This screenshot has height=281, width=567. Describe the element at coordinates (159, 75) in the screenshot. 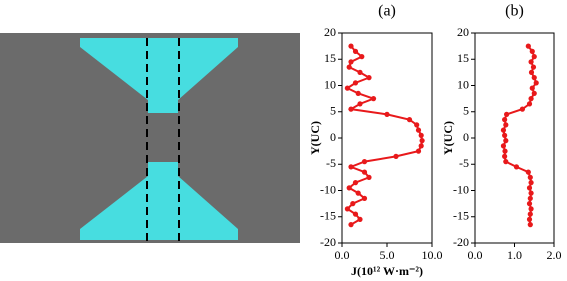

I see `structure-top` at that location.